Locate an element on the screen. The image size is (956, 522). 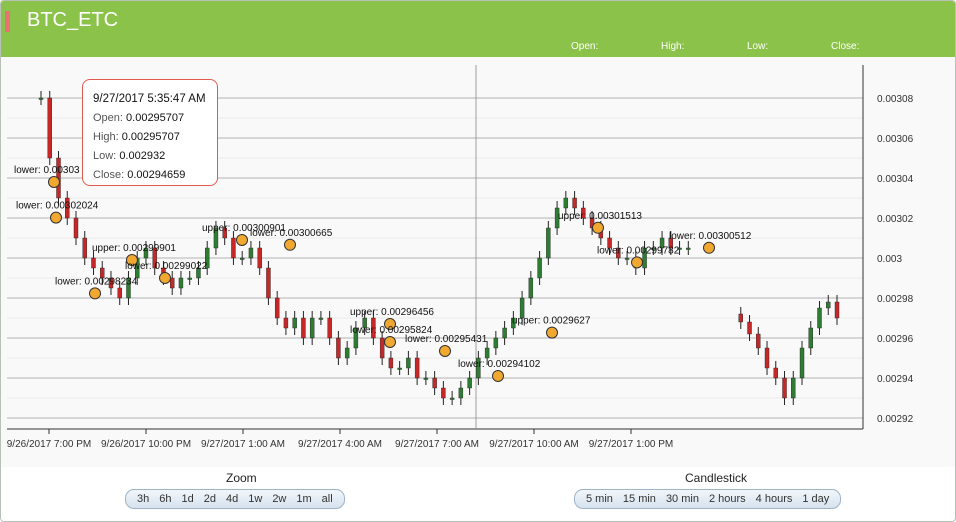
zoom-button-2: 1d is located at coordinates (187, 499).